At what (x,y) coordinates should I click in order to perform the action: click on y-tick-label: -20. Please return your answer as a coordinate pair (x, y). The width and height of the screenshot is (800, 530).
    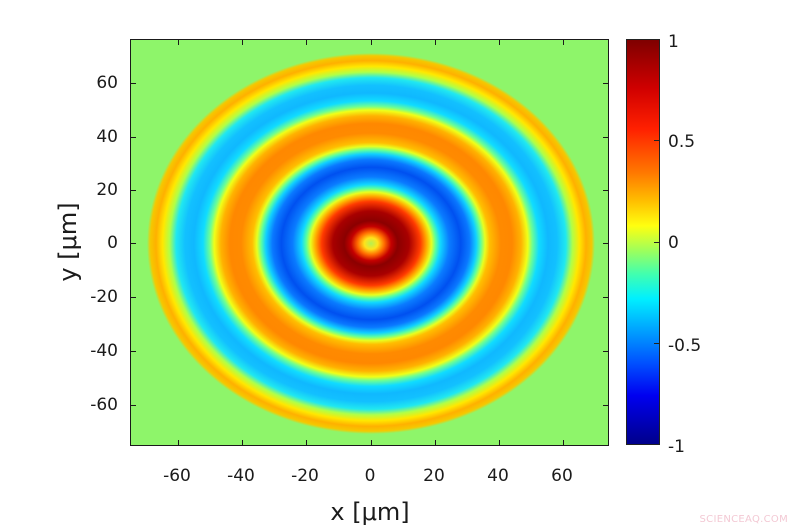
    Looking at the image, I should click on (104, 297).